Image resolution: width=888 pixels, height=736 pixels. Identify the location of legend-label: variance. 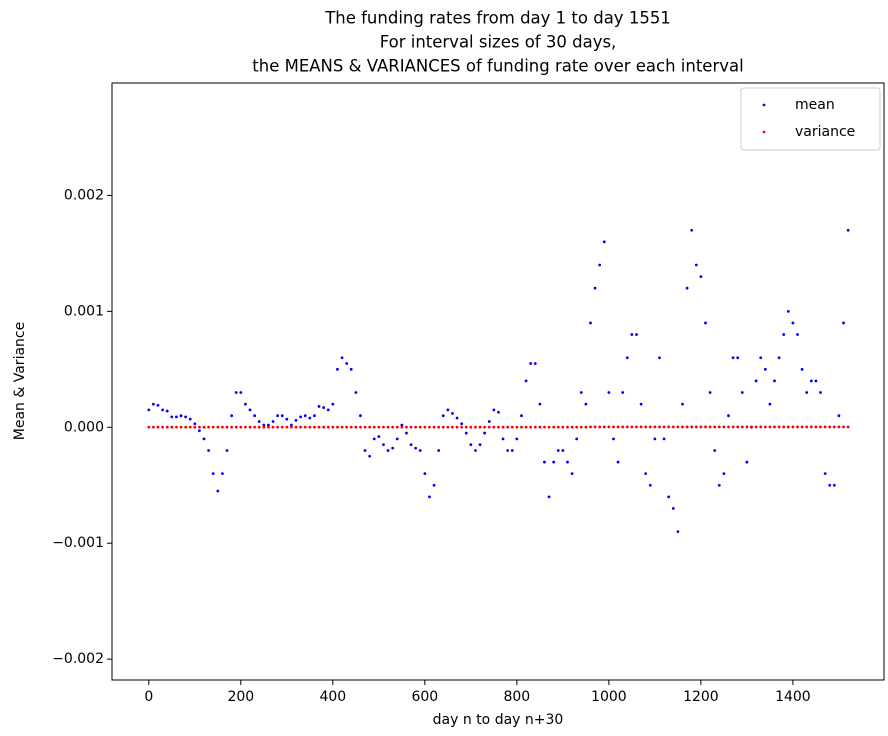
(825, 132).